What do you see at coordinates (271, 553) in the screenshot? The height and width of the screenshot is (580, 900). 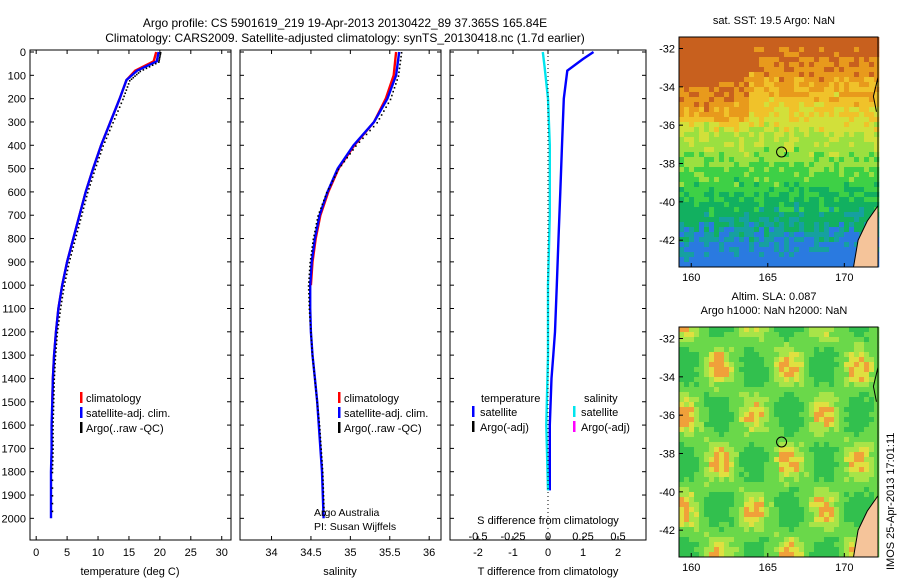 I see `x-tick-label: 34` at bounding box center [271, 553].